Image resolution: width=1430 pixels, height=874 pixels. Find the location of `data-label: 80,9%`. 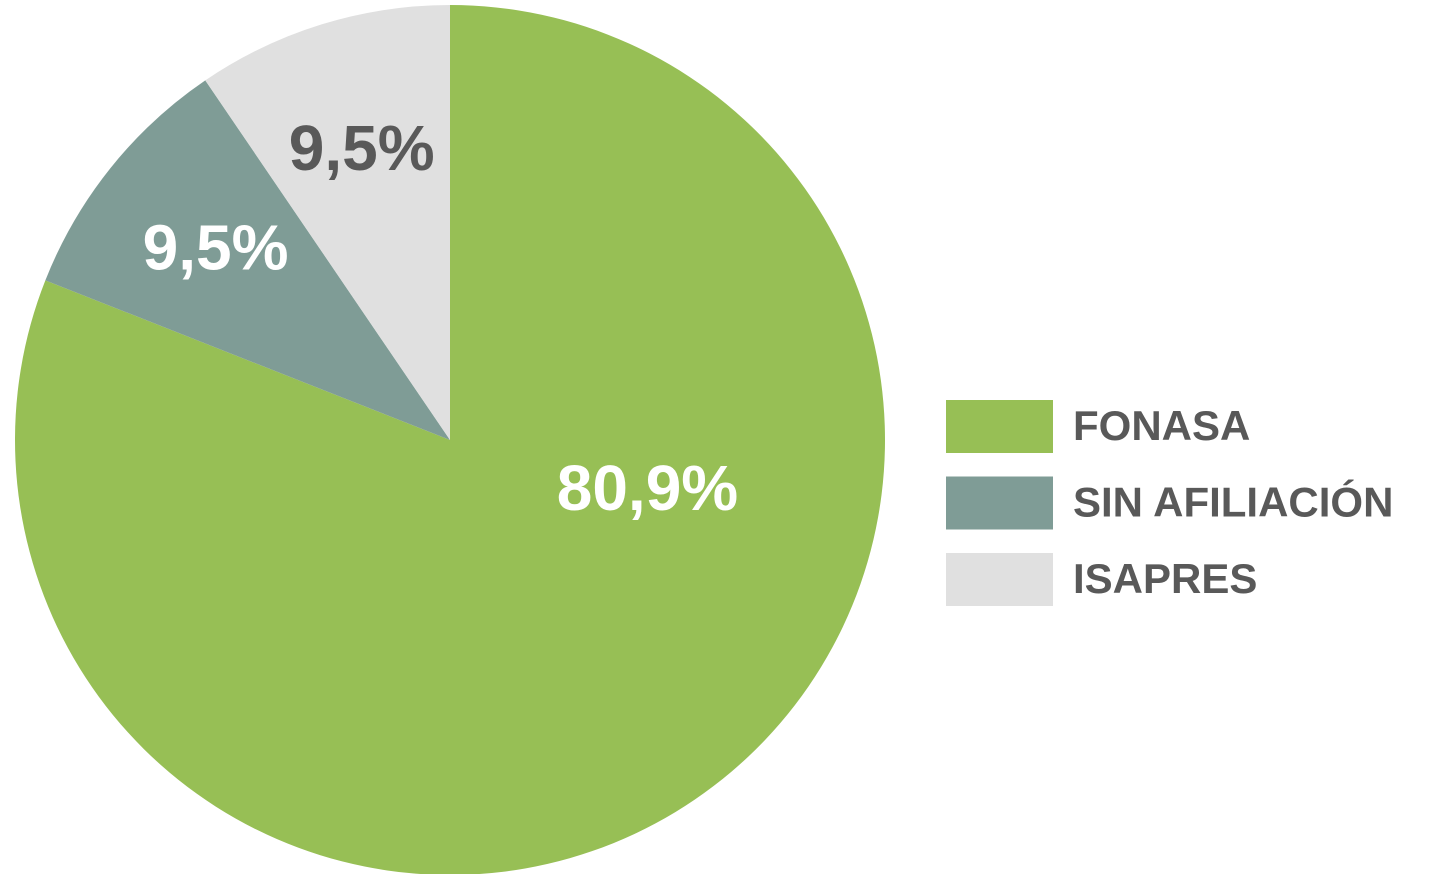

data-label: 80,9% is located at coordinates (647, 488).